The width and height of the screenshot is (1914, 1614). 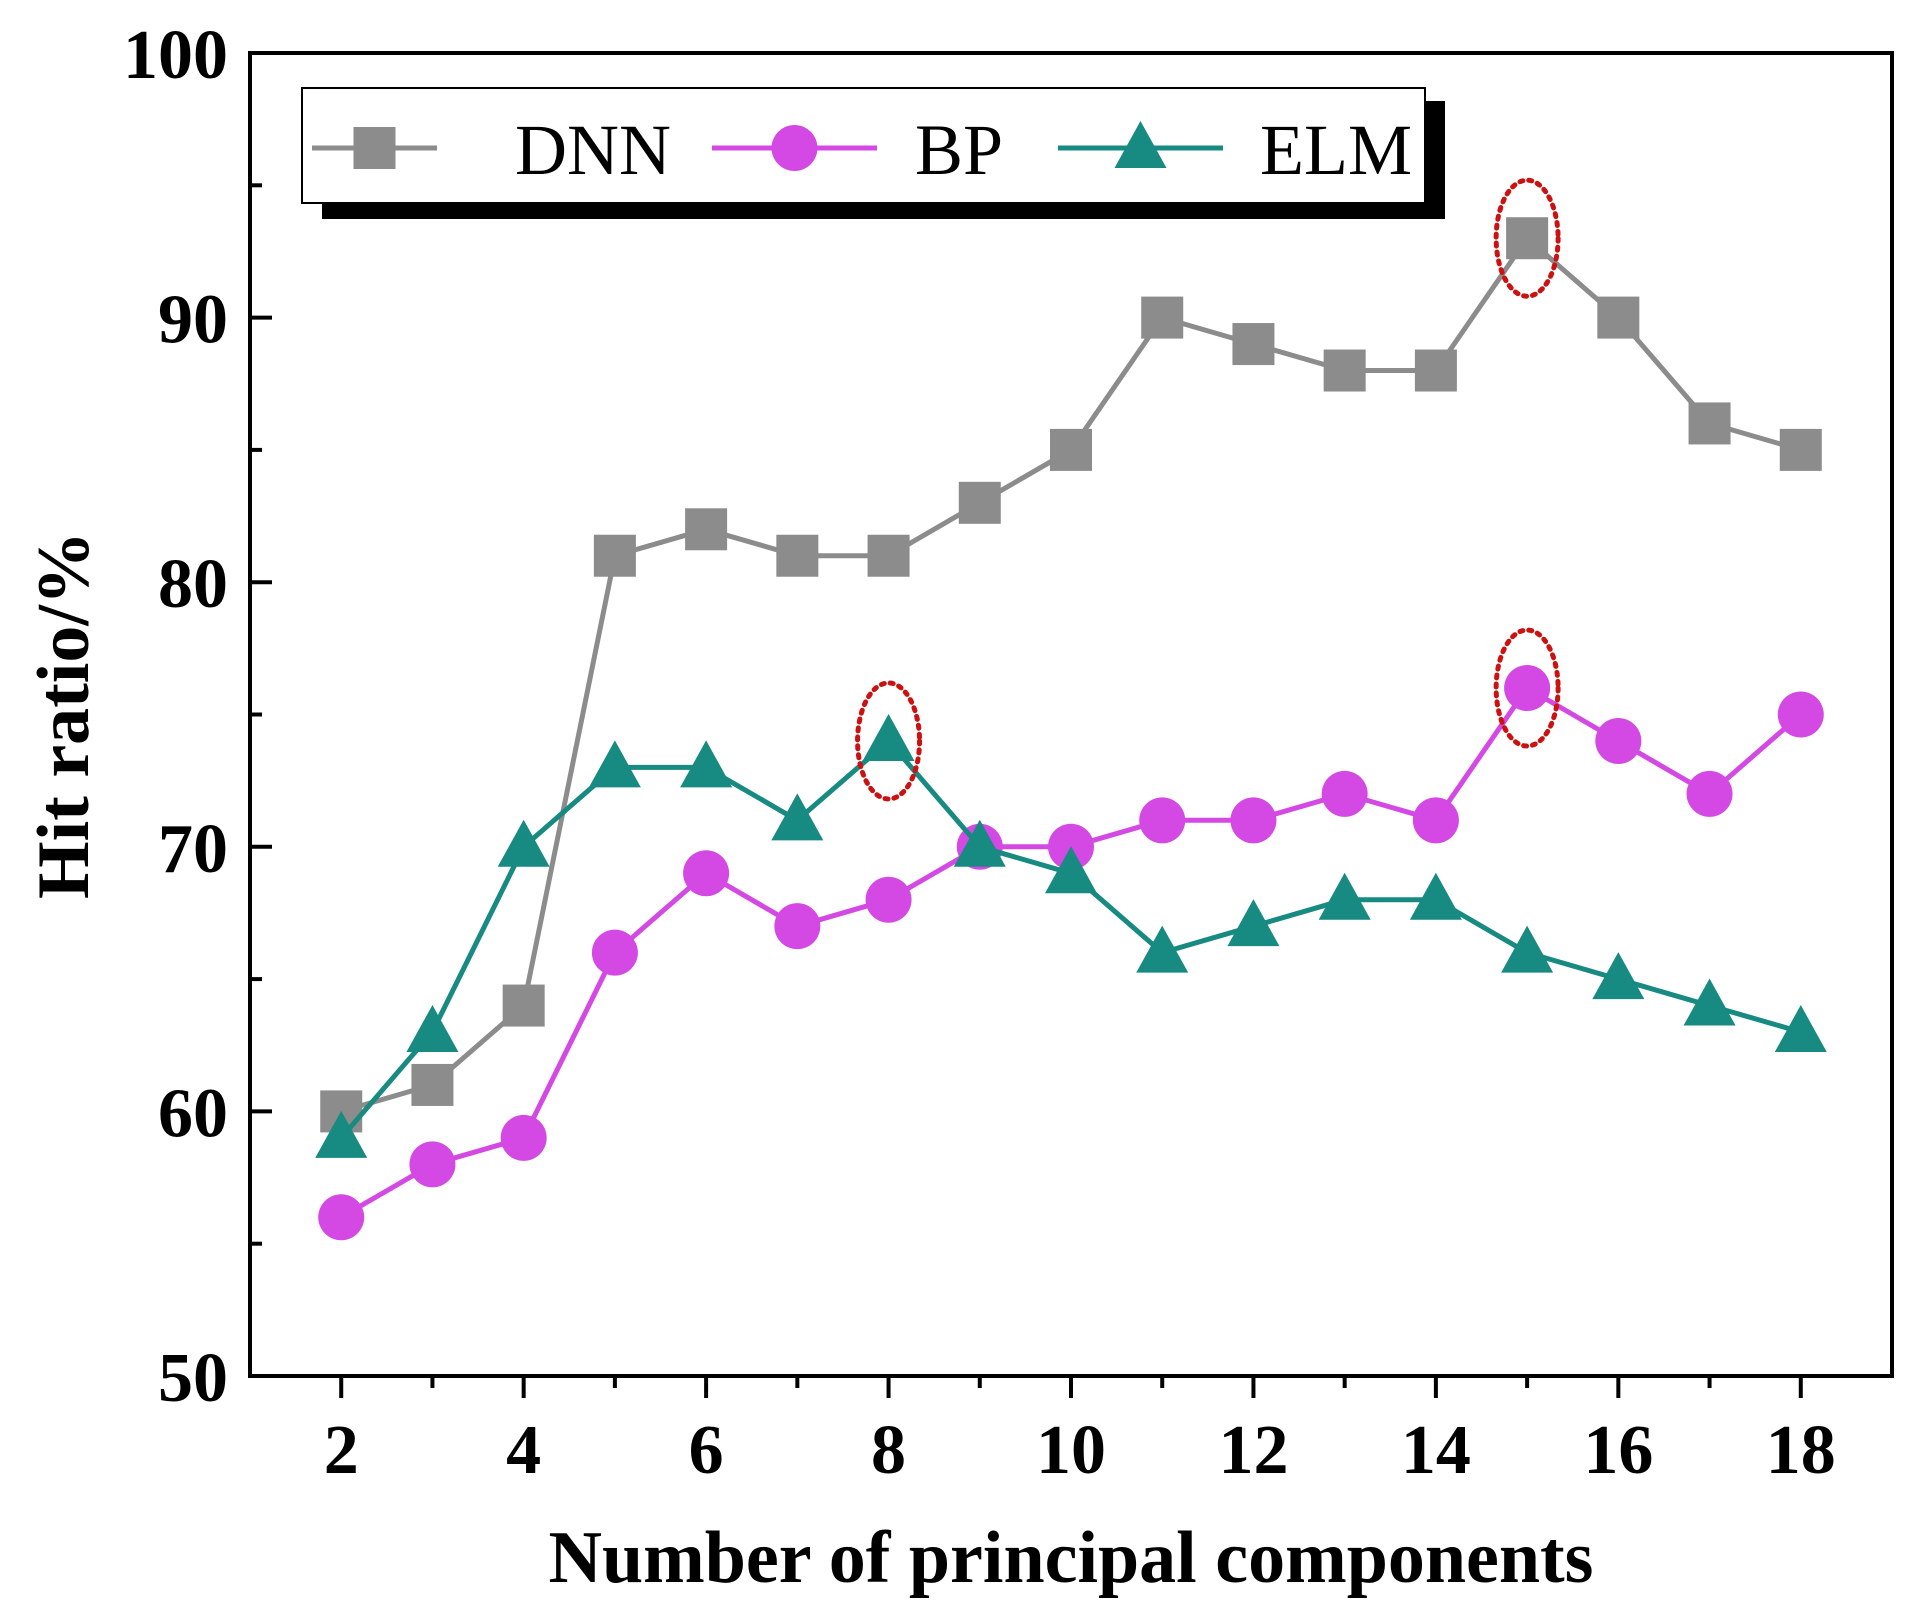 What do you see at coordinates (1208, 489) in the screenshot?
I see `annotation-layer` at bounding box center [1208, 489].